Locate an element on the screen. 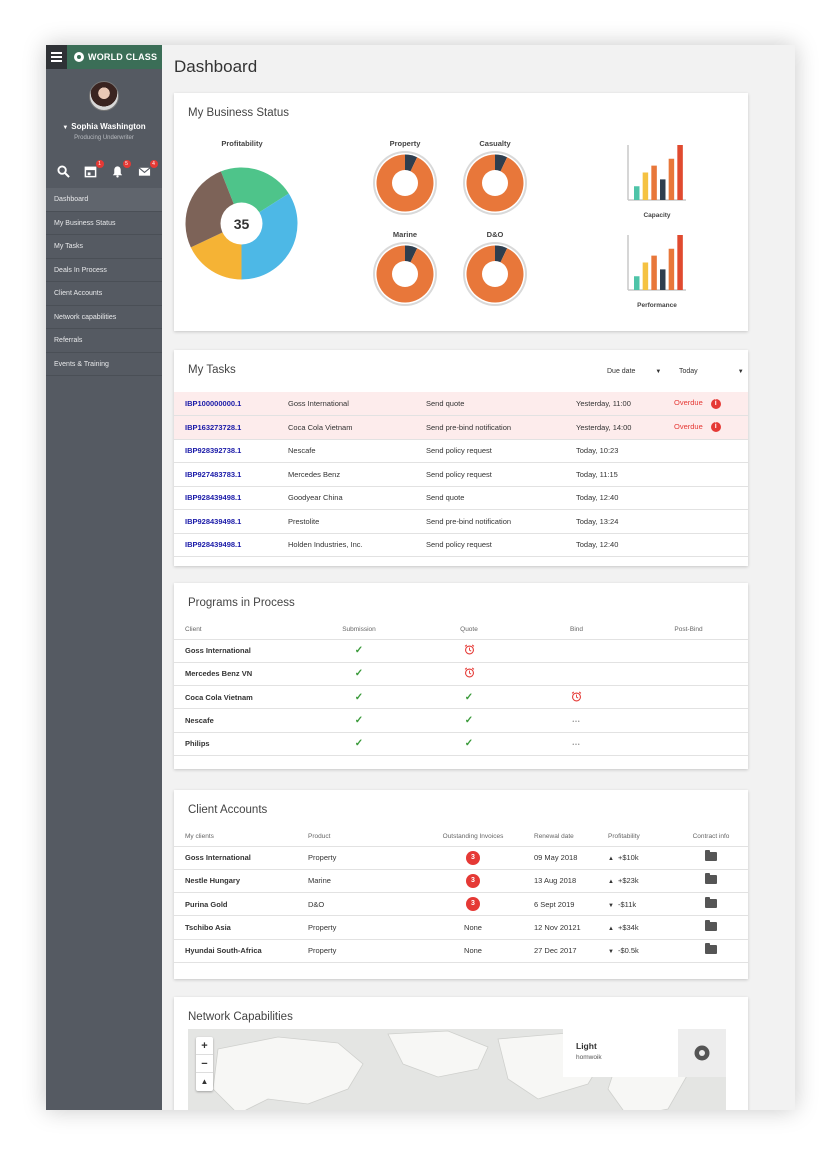 Image resolution: width=840 pixels, height=1155 pixels. performance-chart is located at coordinates (657, 263).